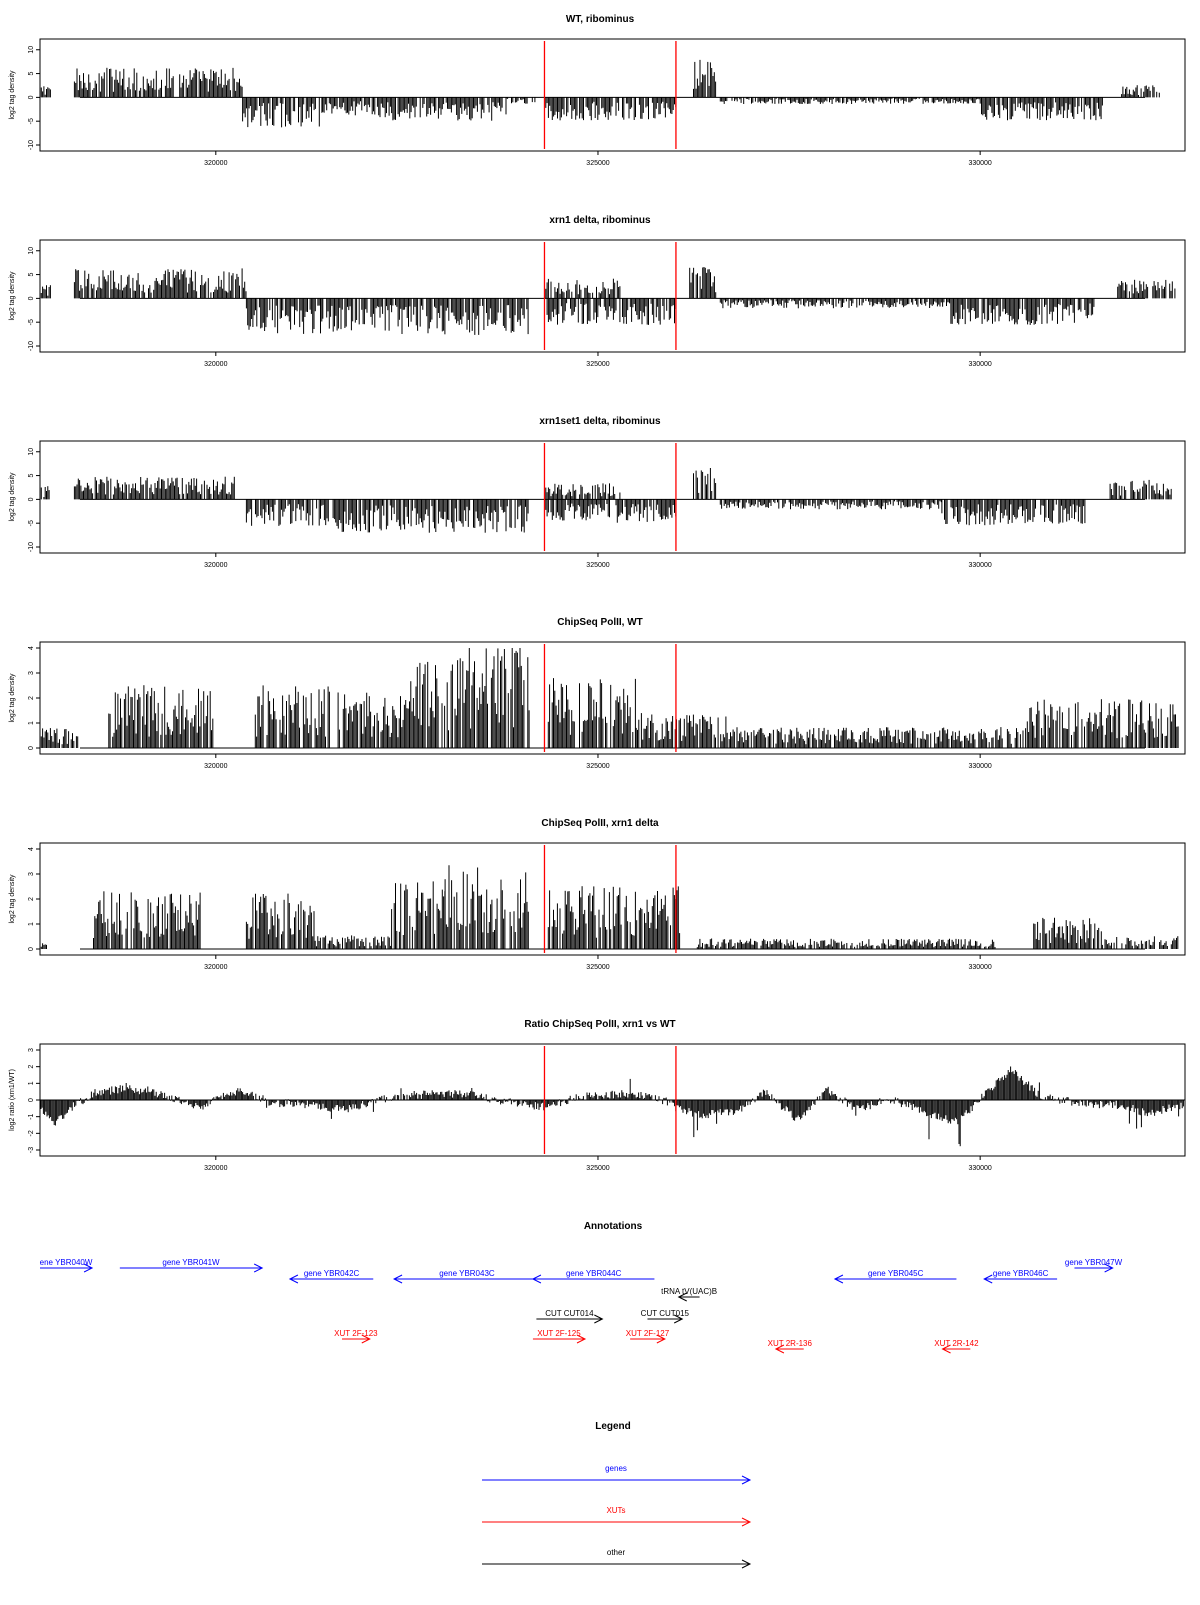 The image size is (1200, 1605). I want to click on legend: Legend genes XUTs other, so click(617, 1495).